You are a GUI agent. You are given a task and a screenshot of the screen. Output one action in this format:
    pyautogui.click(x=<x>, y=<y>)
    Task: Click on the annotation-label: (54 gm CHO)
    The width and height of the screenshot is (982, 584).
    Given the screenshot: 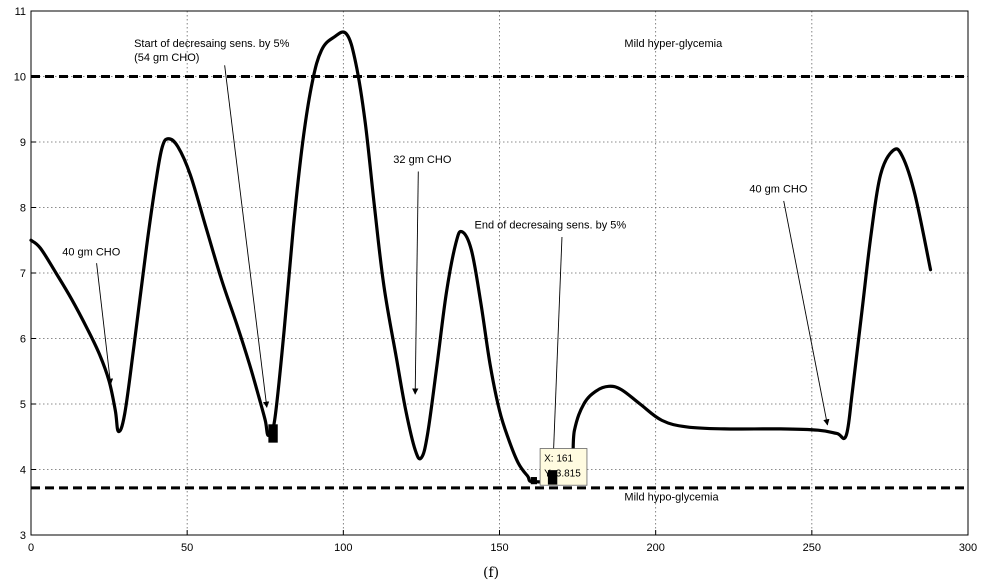 What is the action you would take?
    pyautogui.click(x=166, y=58)
    